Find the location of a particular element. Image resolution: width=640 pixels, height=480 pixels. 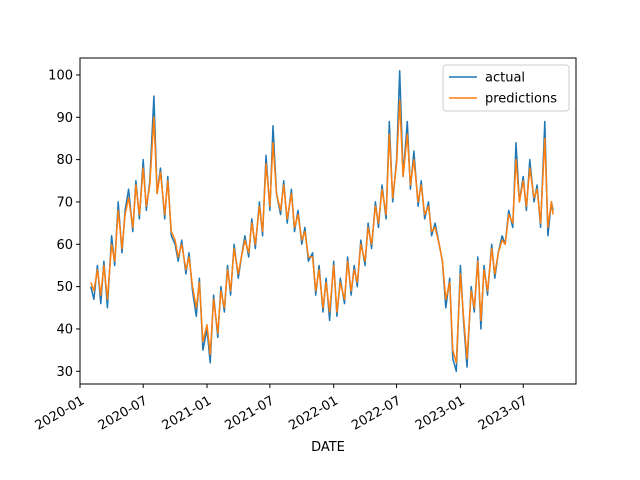

y-tick-label: 90 is located at coordinates (64, 118).